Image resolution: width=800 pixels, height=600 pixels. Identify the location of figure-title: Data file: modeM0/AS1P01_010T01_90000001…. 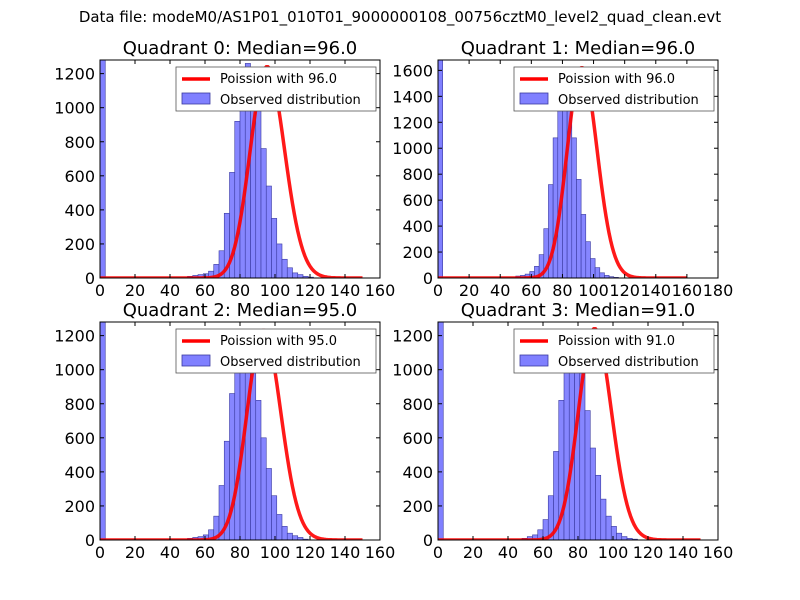
(400, 17).